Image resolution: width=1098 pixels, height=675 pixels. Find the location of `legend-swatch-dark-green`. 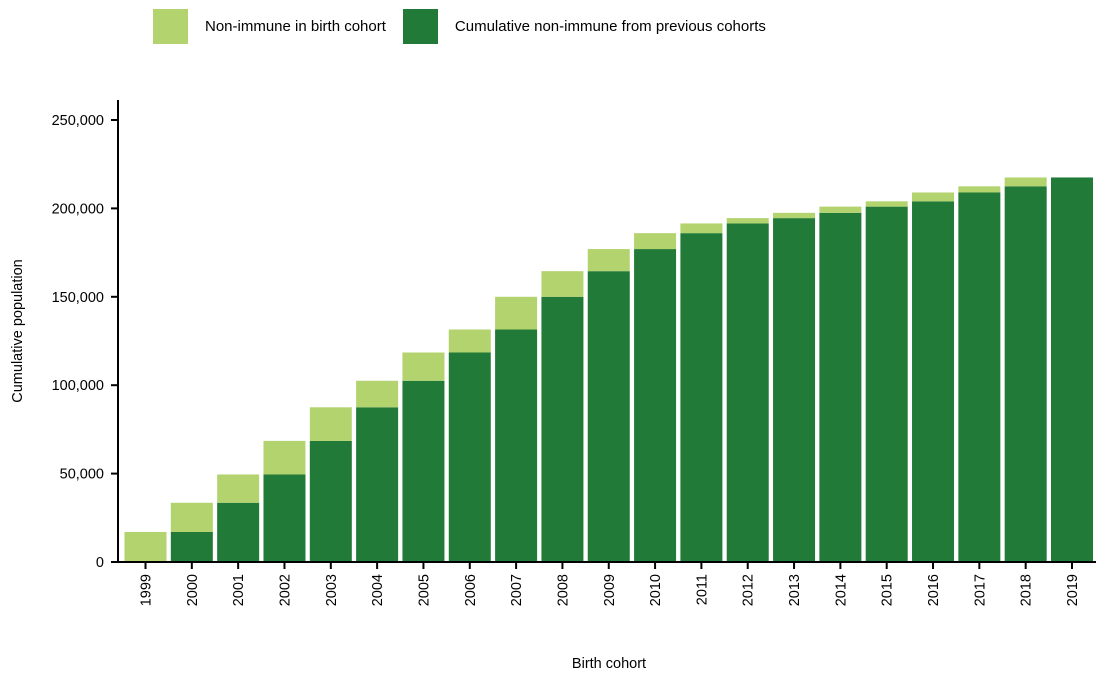

legend-swatch-dark-green is located at coordinates (420, 26).